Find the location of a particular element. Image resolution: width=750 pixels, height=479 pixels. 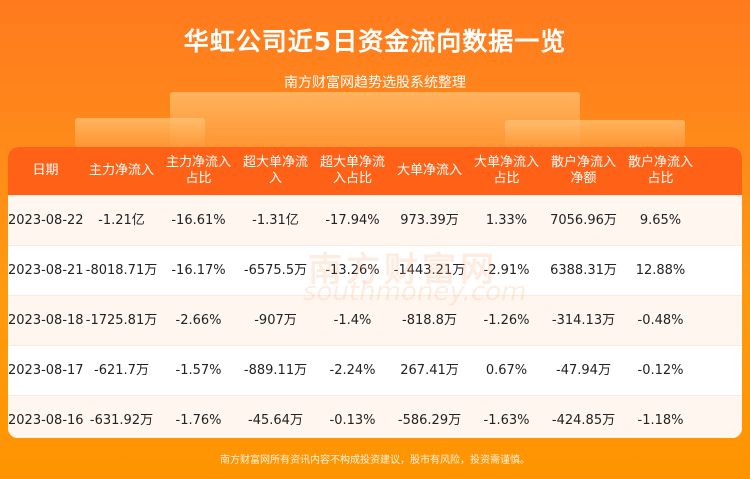

column-header: 超大单净流 入 is located at coordinates (275, 170).